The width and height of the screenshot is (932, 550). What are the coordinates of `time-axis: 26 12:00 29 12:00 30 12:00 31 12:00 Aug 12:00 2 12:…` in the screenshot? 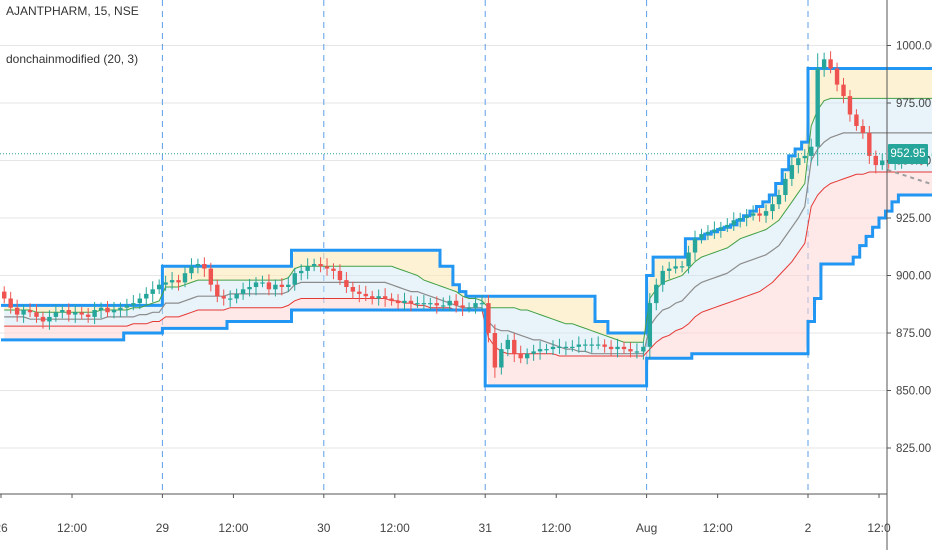 It's located at (445, 514).